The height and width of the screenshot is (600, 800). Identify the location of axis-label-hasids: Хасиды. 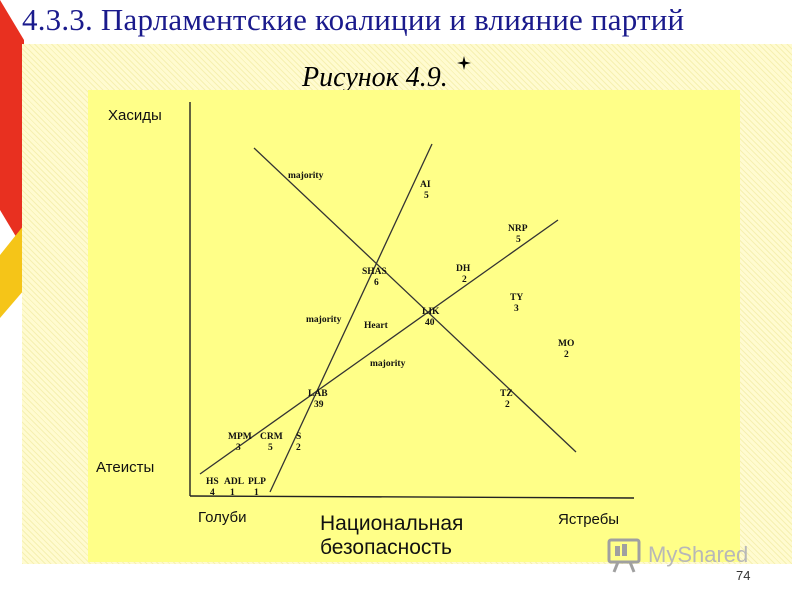
(135, 115).